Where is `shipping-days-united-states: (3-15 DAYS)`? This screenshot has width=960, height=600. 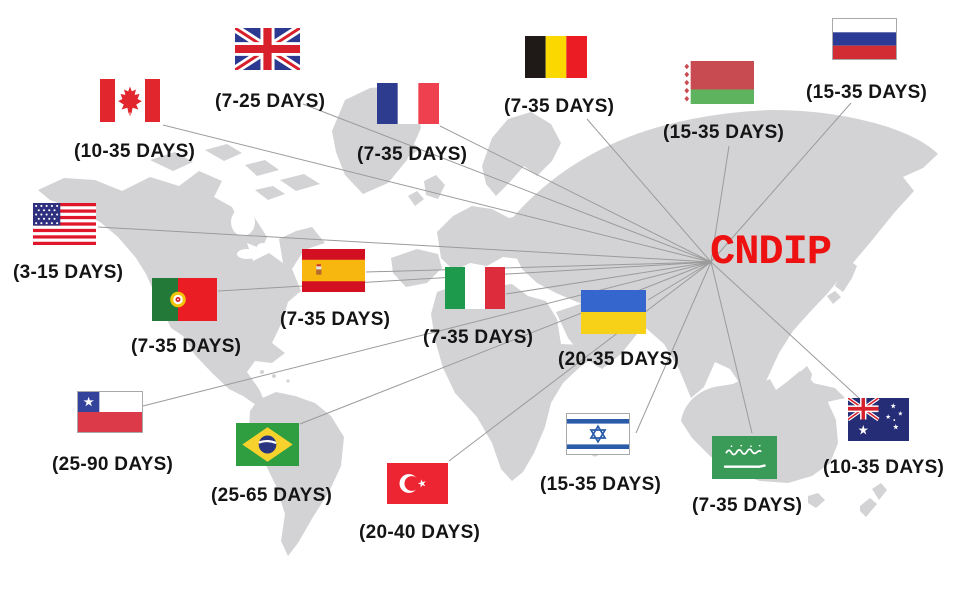 shipping-days-united-states: (3-15 DAYS) is located at coordinates (68, 272).